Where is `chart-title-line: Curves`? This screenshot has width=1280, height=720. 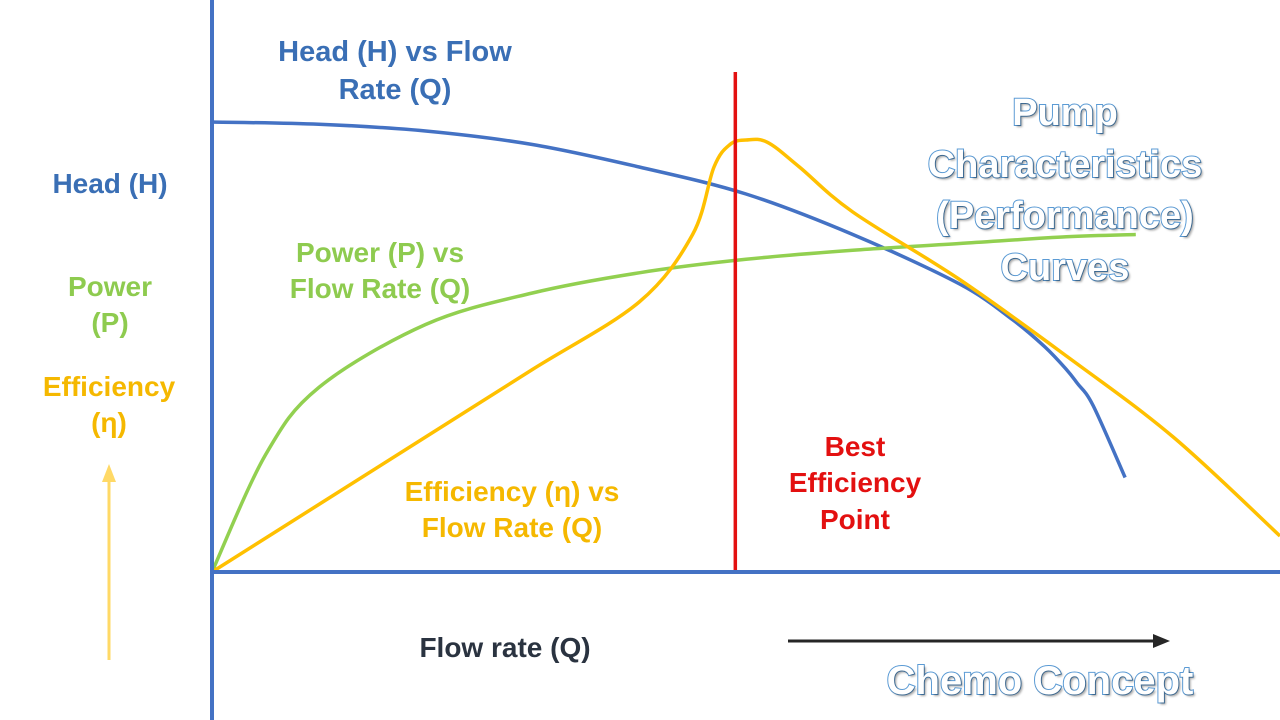 chart-title-line: Curves is located at coordinates (1065, 268).